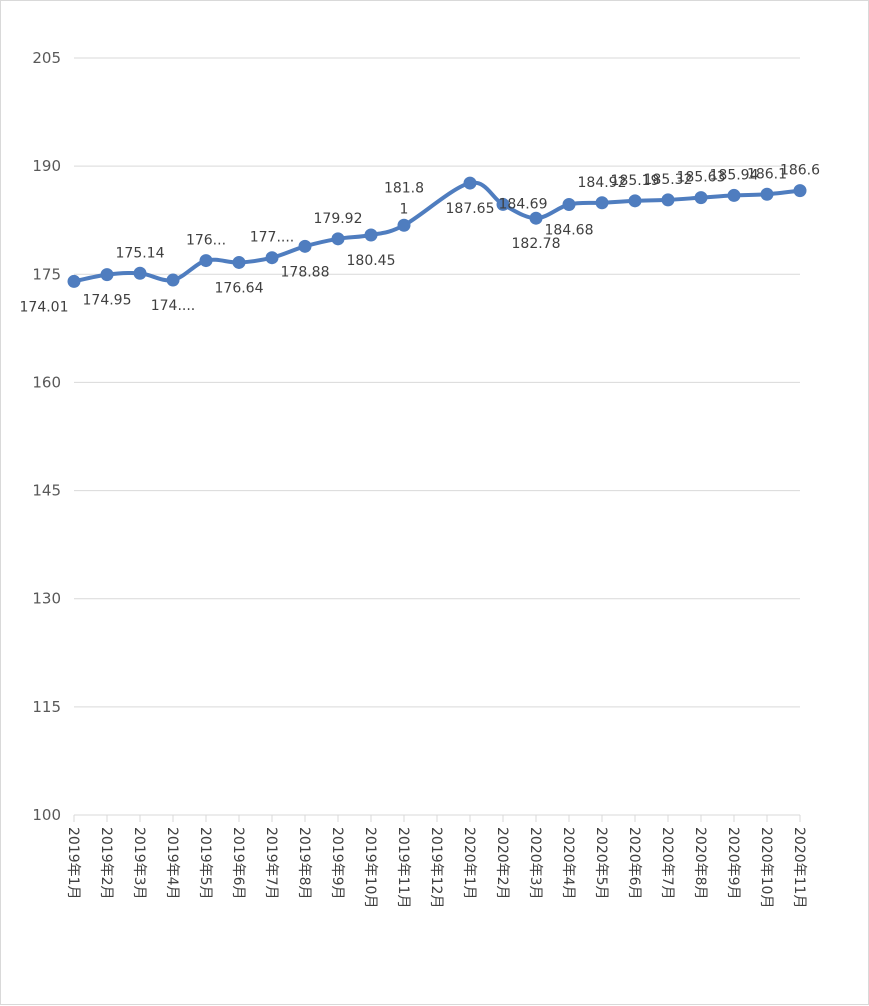 The width and height of the screenshot is (869, 1006). What do you see at coordinates (436, 867) in the screenshot?
I see `x-tick-label: 2019年12月` at bounding box center [436, 867].